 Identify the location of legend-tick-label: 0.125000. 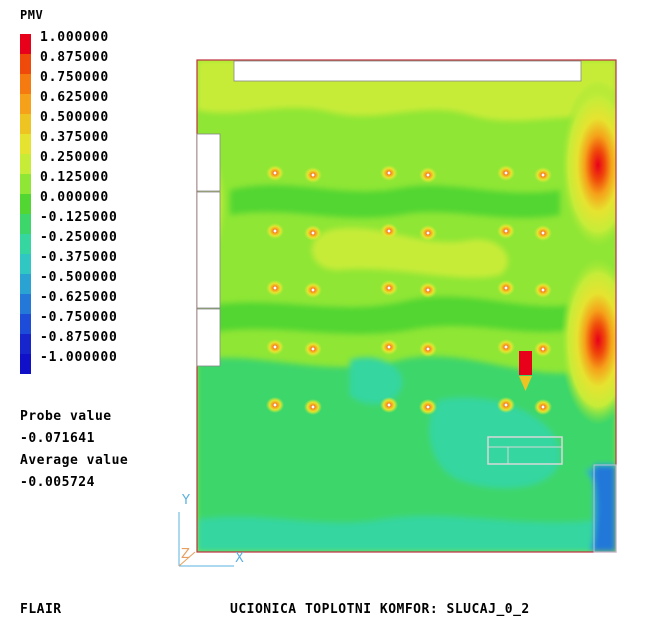
(75, 177).